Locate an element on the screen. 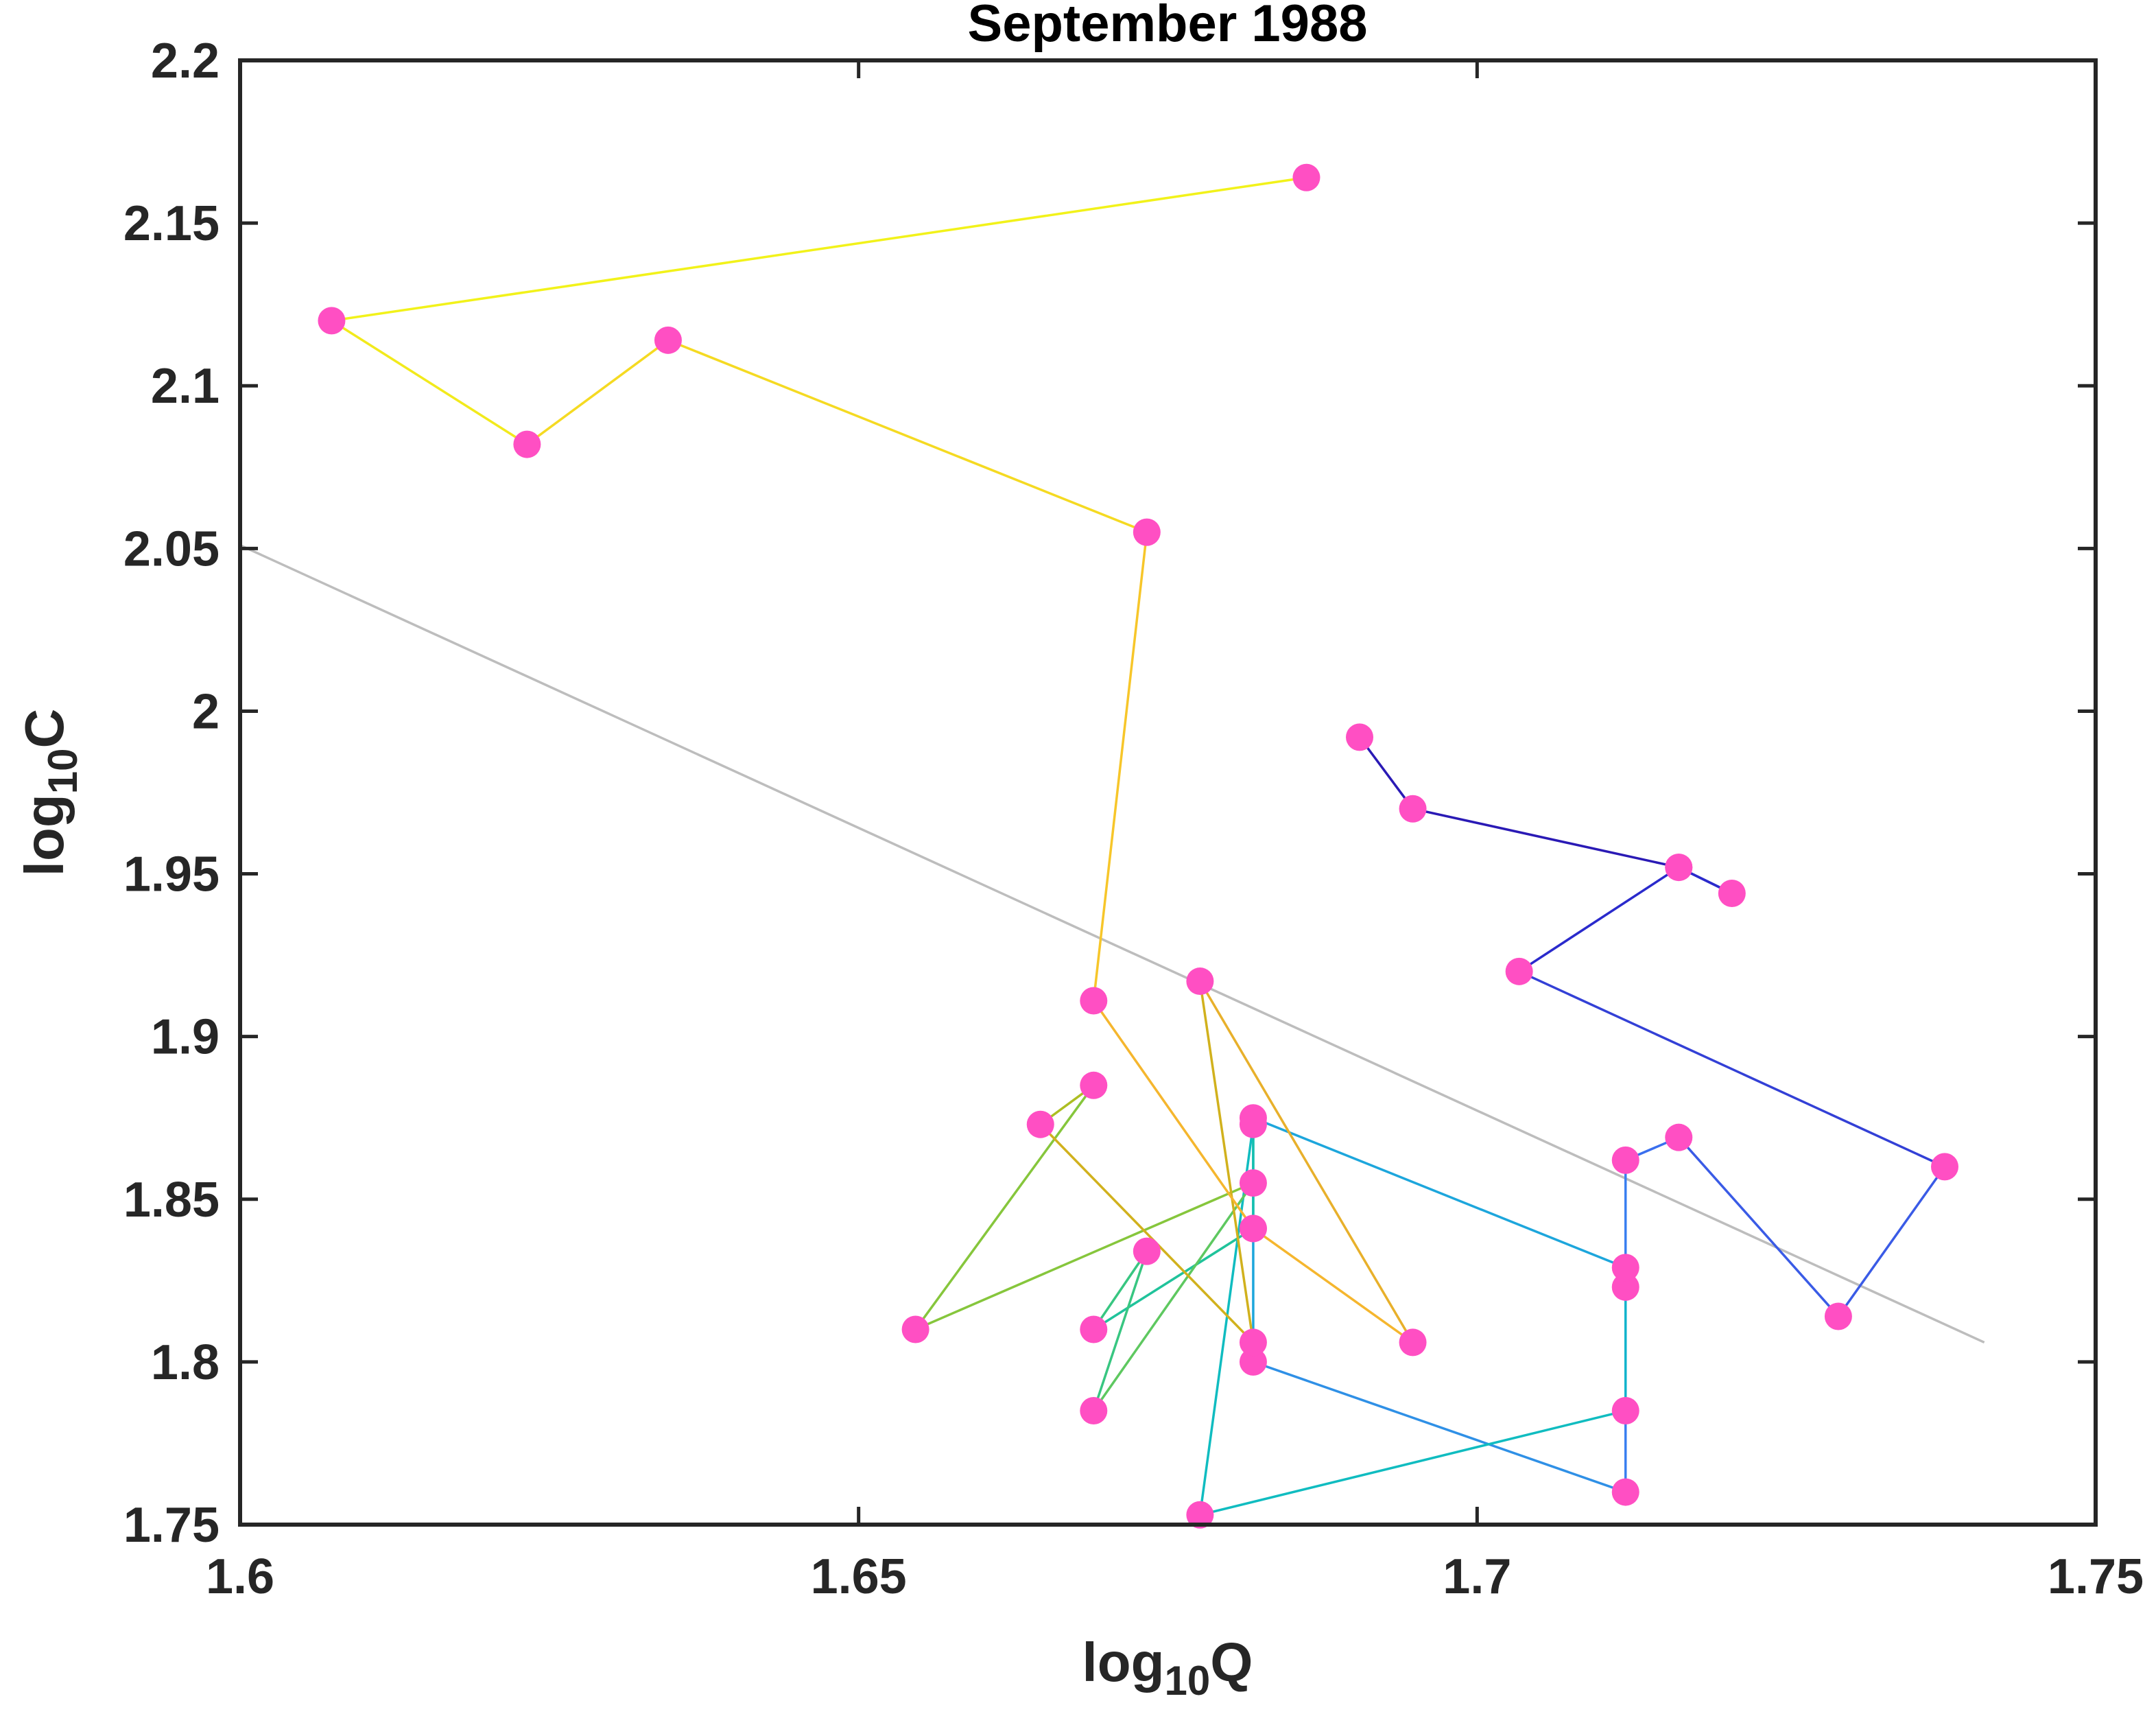 The height and width of the screenshot is (1714, 2156). x-axis-label-prefix: log is located at coordinates (1123, 1662).